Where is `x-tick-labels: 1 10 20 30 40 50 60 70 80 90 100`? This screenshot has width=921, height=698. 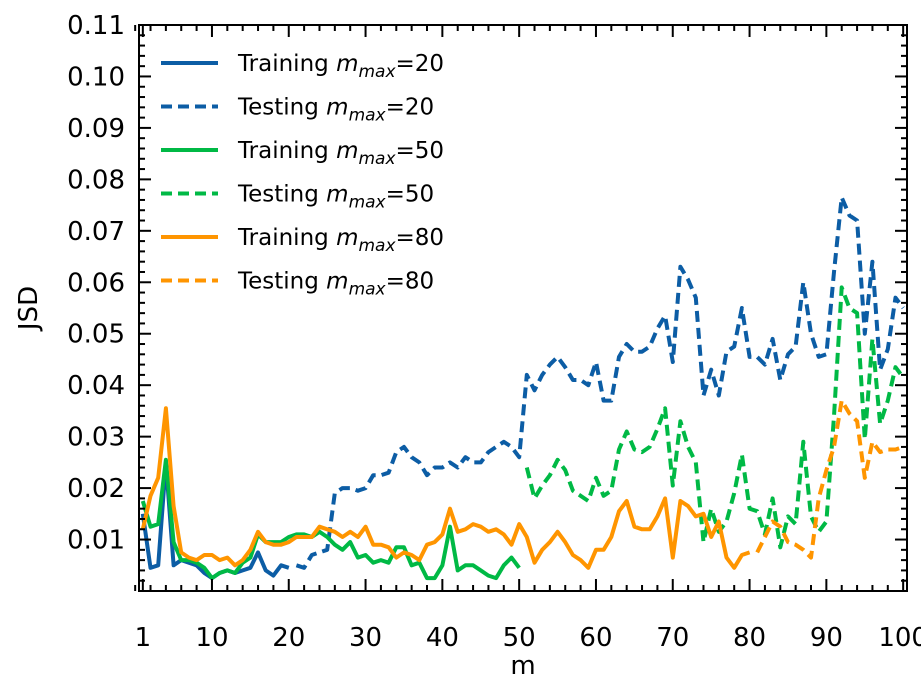
x-tick-labels: 1 10 20 30 40 50 60 70 80 90 100 is located at coordinates (528, 638).